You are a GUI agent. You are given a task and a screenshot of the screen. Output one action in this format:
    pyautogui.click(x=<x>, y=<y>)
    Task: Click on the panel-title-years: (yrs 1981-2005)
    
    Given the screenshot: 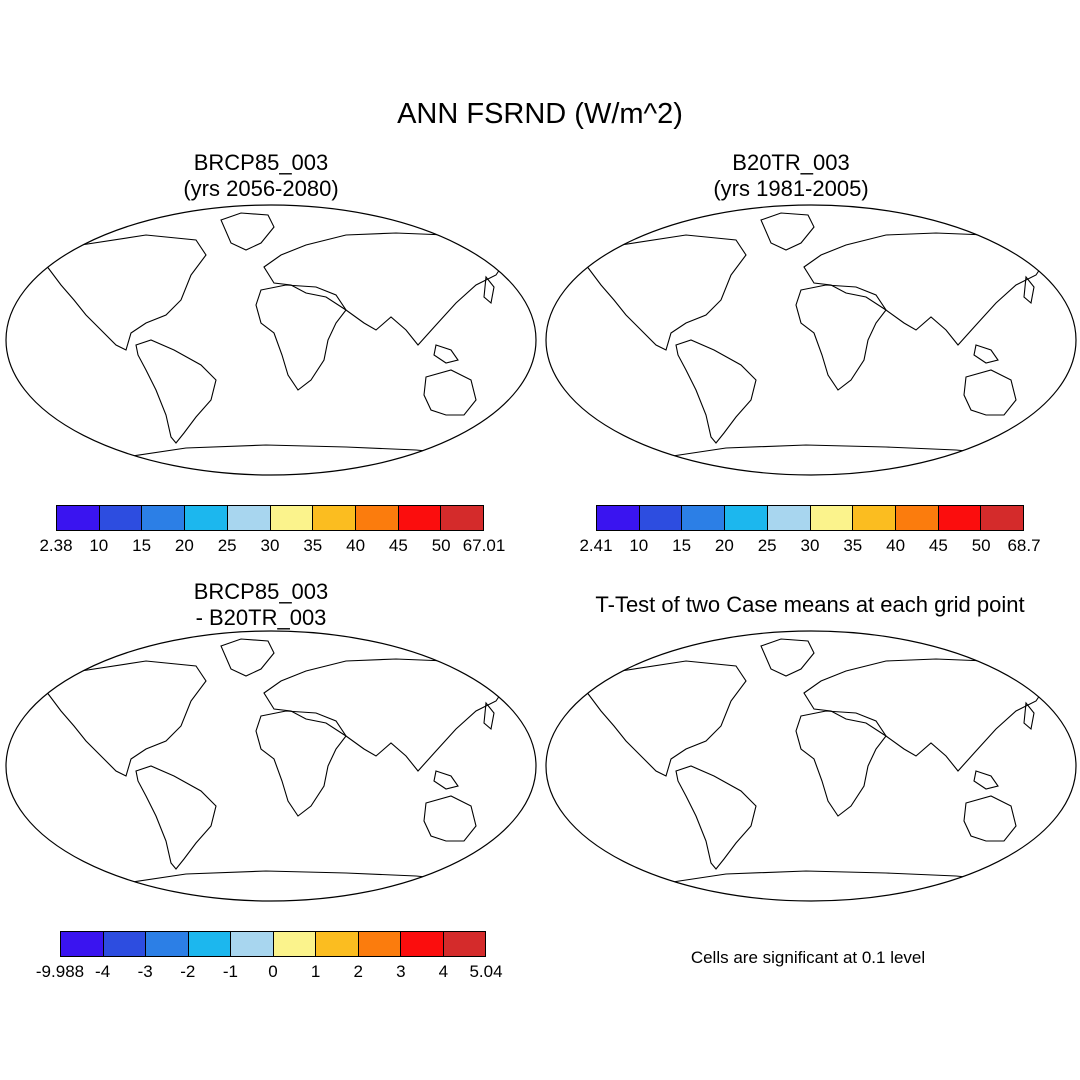 What is the action you would take?
    pyautogui.click(x=791, y=188)
    